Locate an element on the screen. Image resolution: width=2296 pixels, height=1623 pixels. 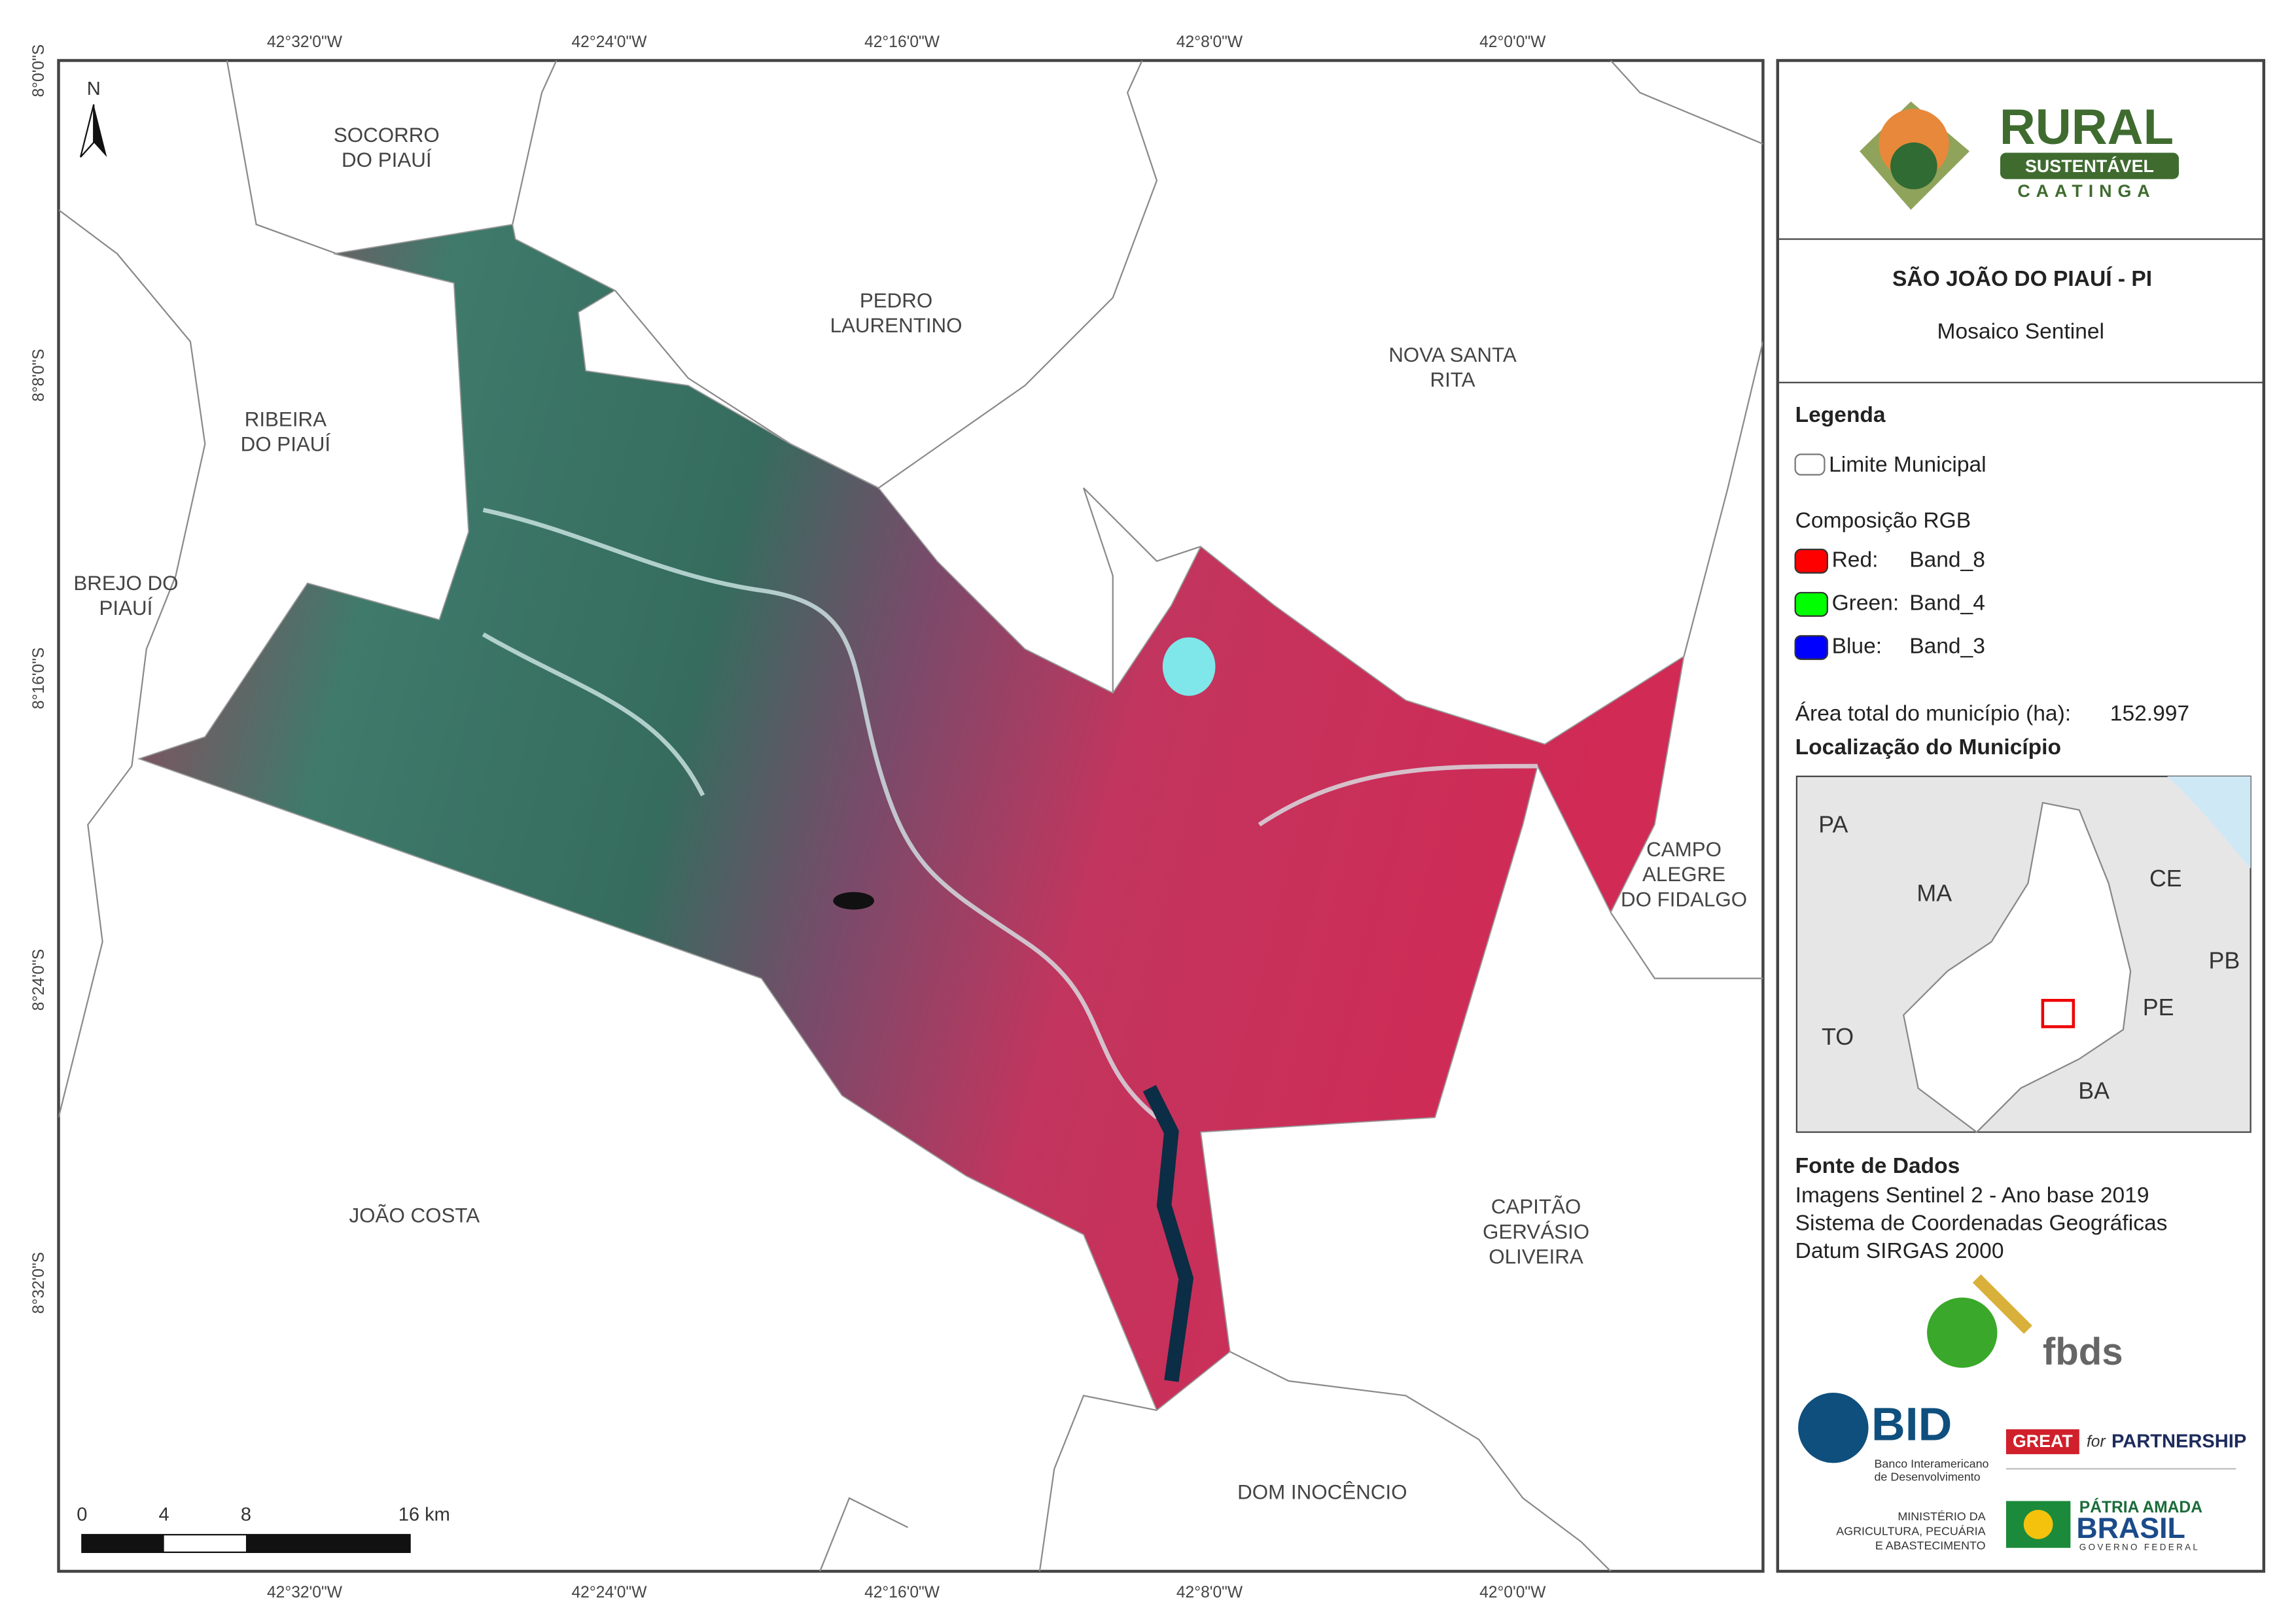
source-line: Sistema de Coordenadas Geográficas is located at coordinates (1982, 1223).